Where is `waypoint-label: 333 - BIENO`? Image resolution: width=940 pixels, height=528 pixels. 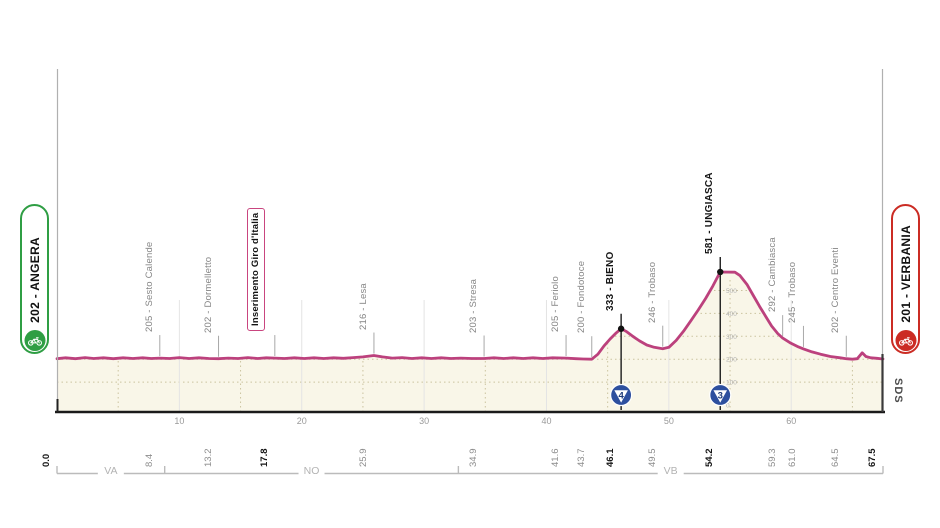
waypoint-label: 333 - BIENO is located at coordinates (611, 281).